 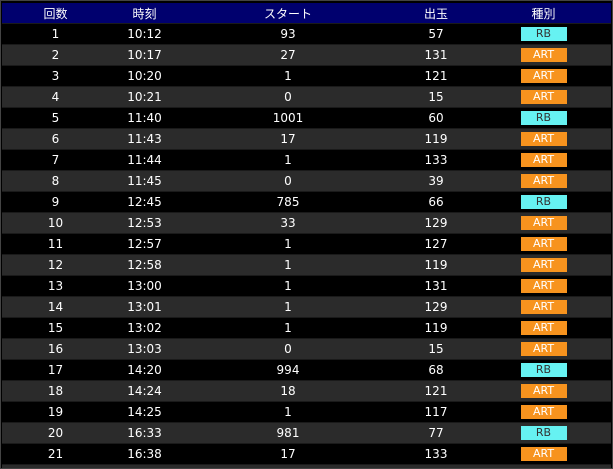 I want to click on table-cell: 13:02, so click(x=144, y=328).